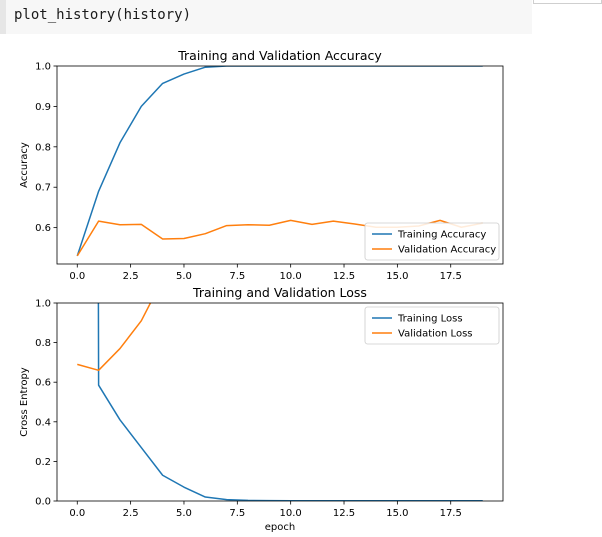 The width and height of the screenshot is (602, 537). I want to click on series-line-validation-loss, so click(114, 337).